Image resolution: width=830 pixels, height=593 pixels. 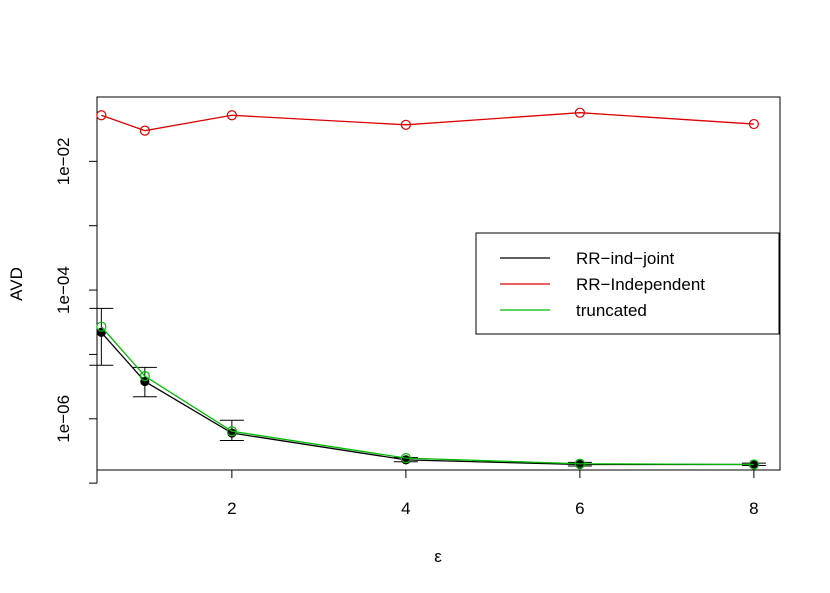 What do you see at coordinates (640, 284) in the screenshot?
I see `legend-label-rr-independent: RR−Independent` at bounding box center [640, 284].